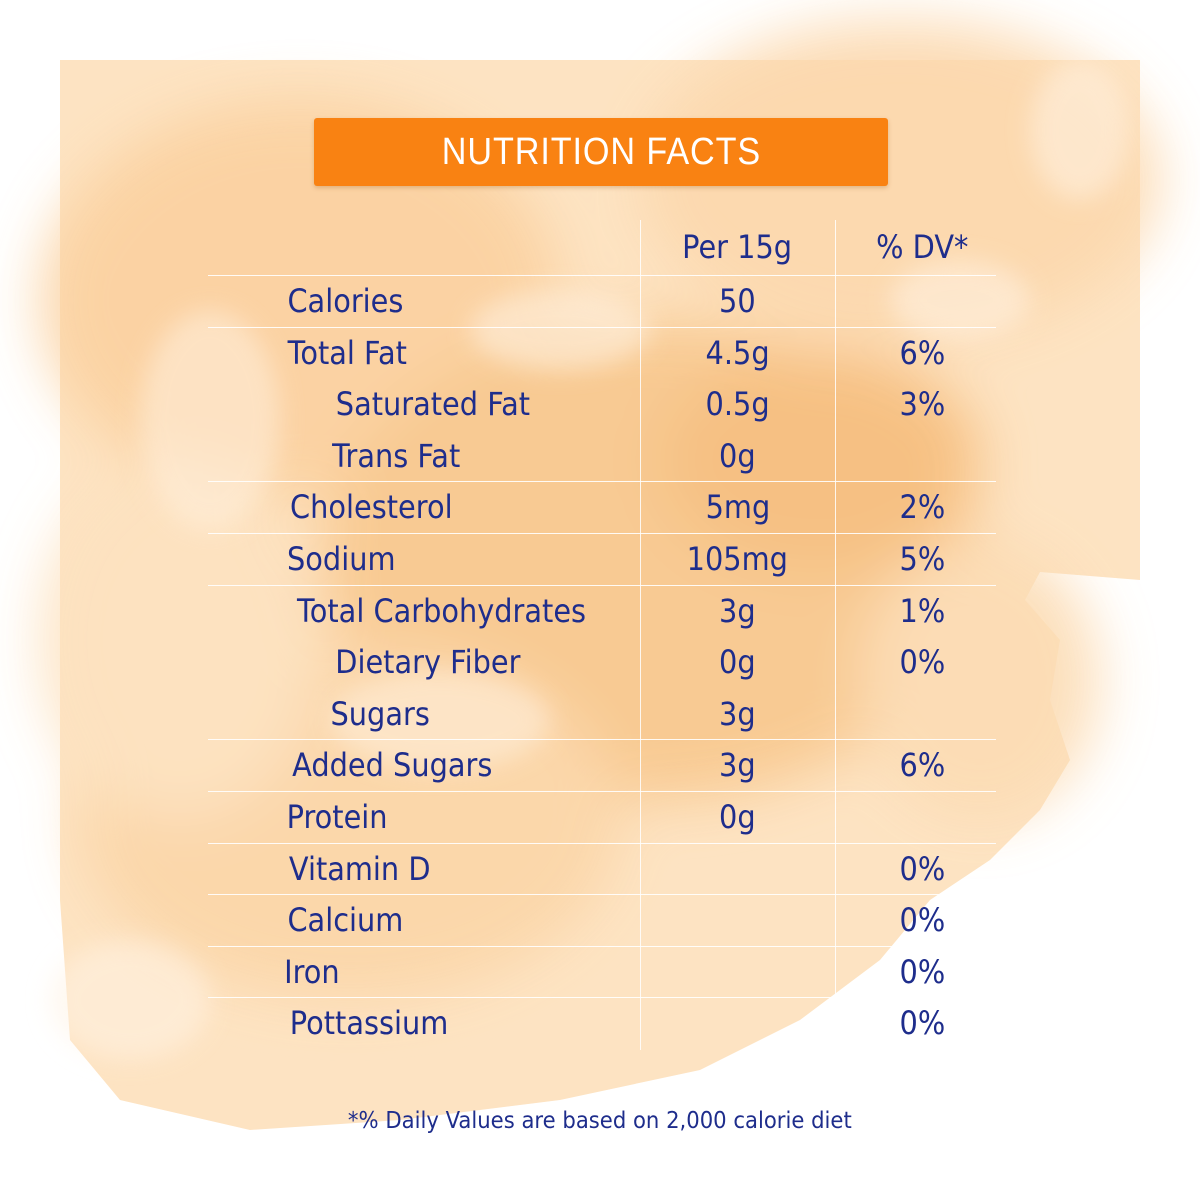  What do you see at coordinates (602, 353) in the screenshot?
I see `table-row: Total Fat 4.5g 6%` at bounding box center [602, 353].